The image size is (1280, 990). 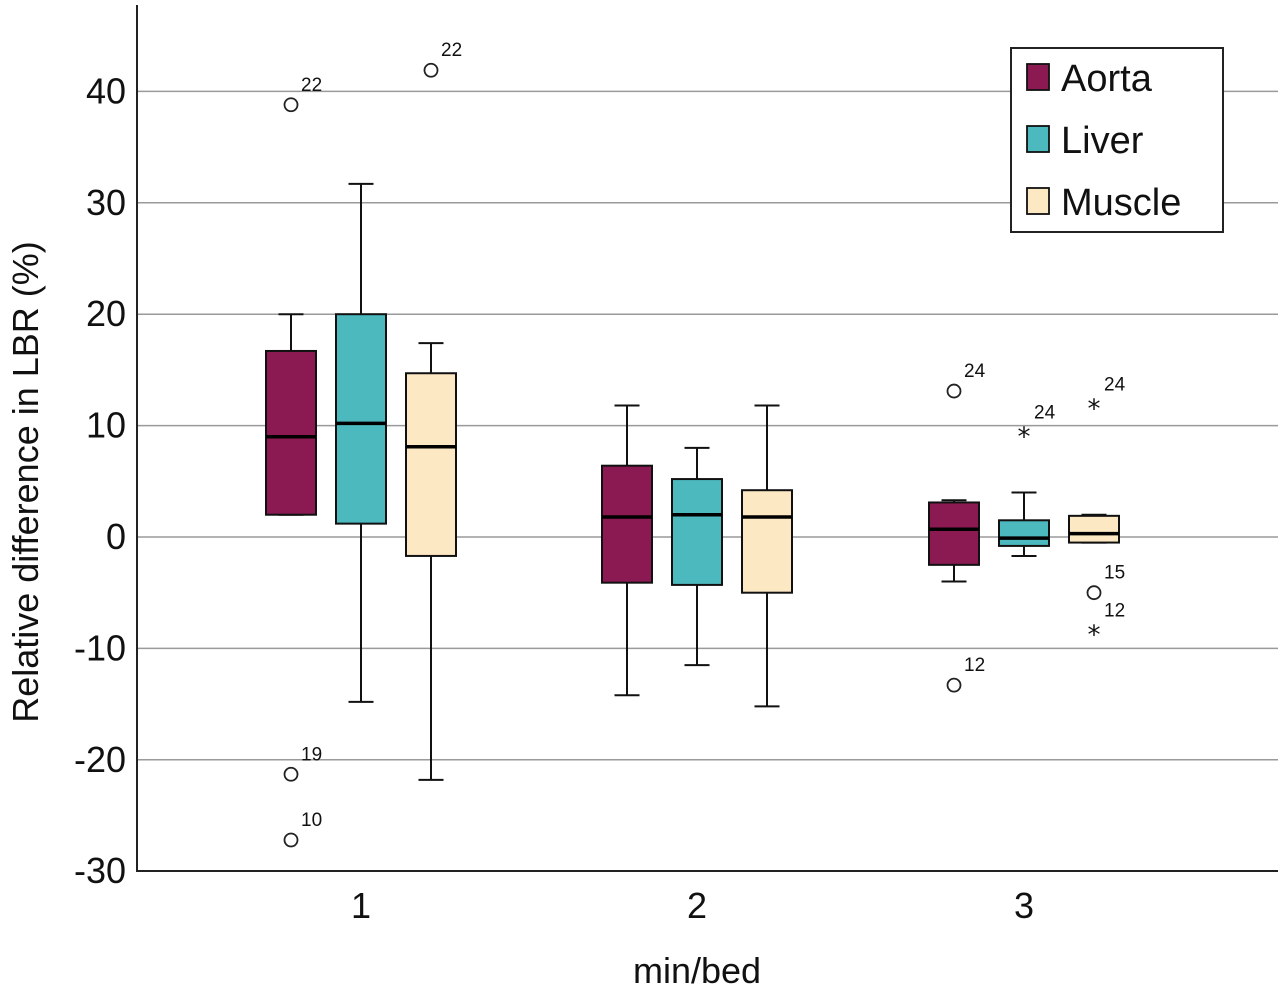 I want to click on legend: Aorta Liver Muscle, so click(x=1117, y=140).